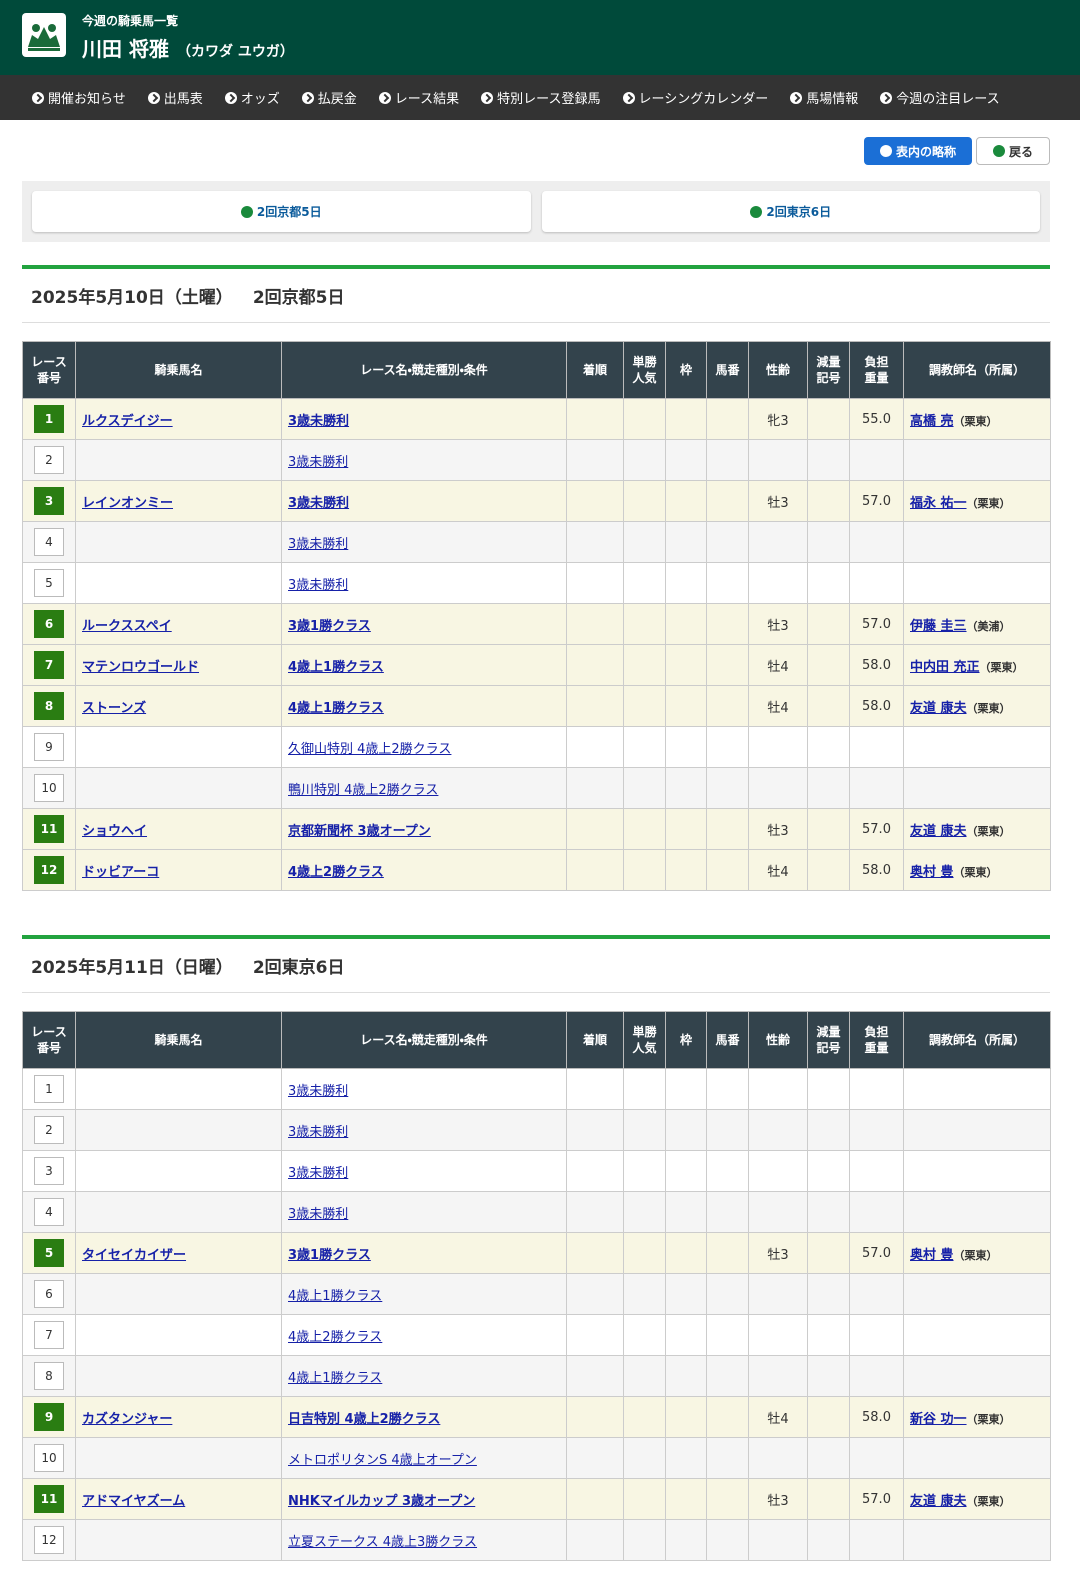  I want to click on race-link: メトロポリタンS 4歳上オープン, so click(382, 1460).